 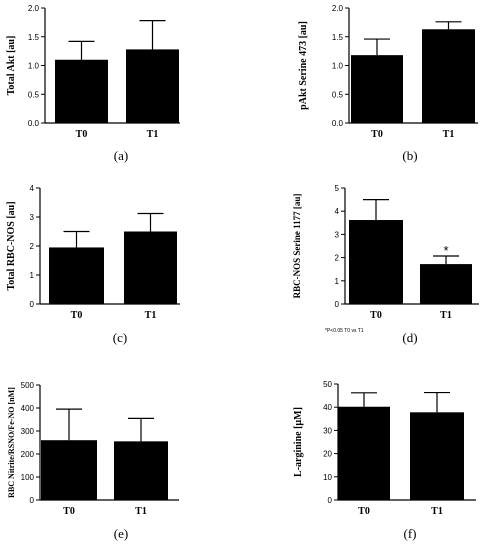 What do you see at coordinates (11, 442) in the screenshot?
I see `y-axis-label: RBC Nitrite/RSNO/Fe-NO [nM]` at bounding box center [11, 442].